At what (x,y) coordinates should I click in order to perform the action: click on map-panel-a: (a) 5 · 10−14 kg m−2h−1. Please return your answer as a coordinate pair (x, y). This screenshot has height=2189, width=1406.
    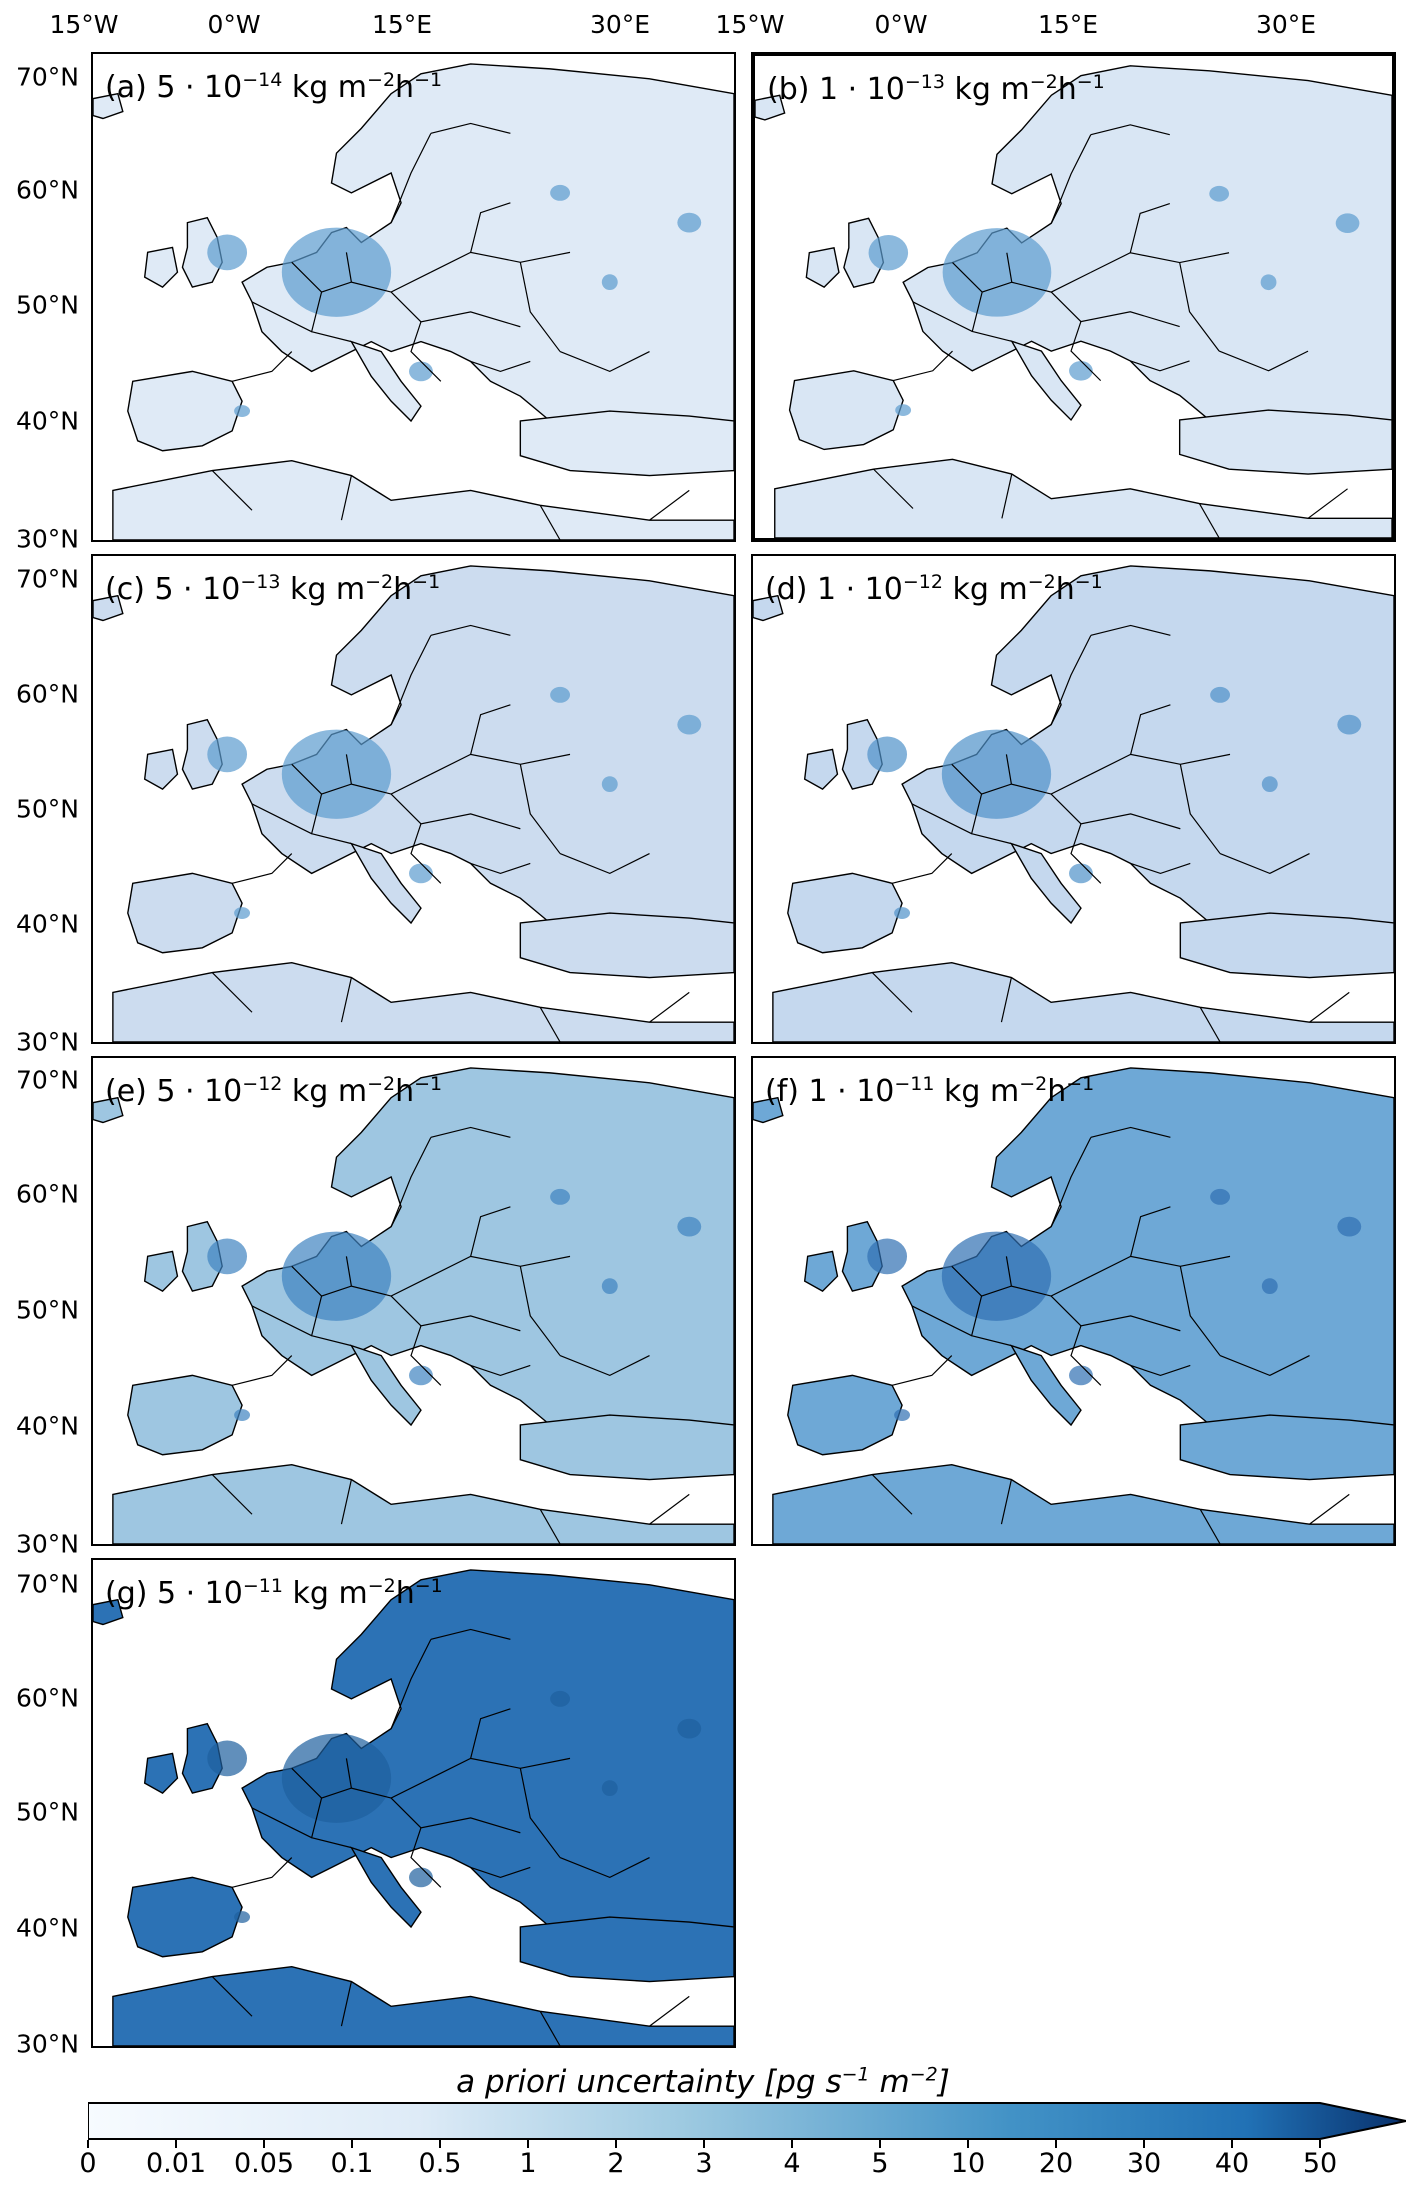
    Looking at the image, I should click on (413, 297).